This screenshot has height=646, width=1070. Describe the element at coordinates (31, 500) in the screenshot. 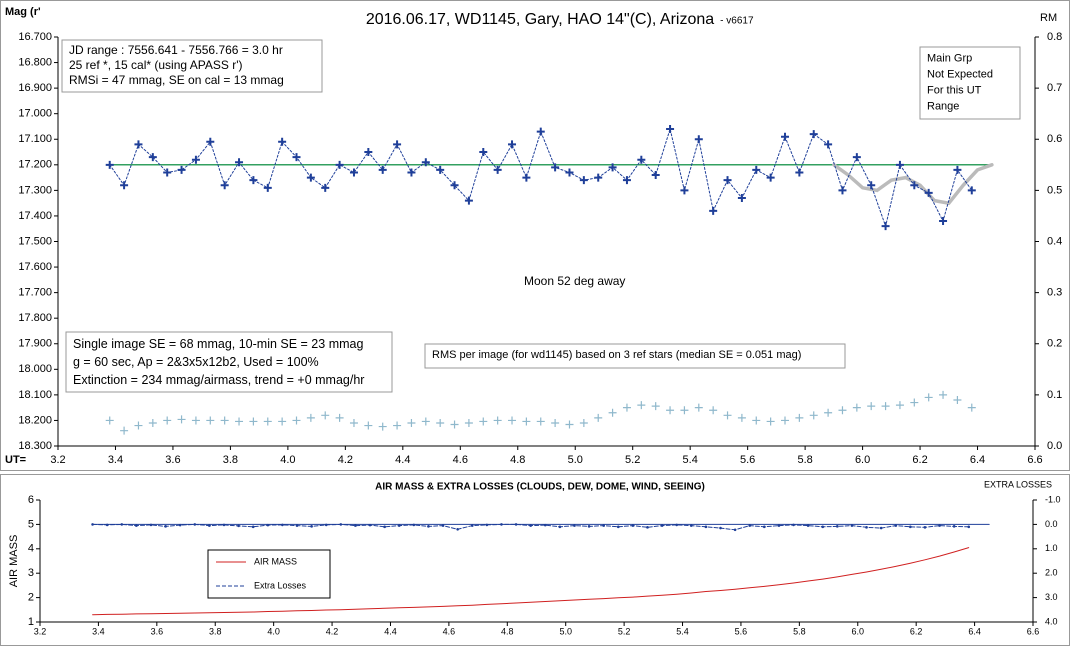

I see `y-tick-label: 6` at that location.